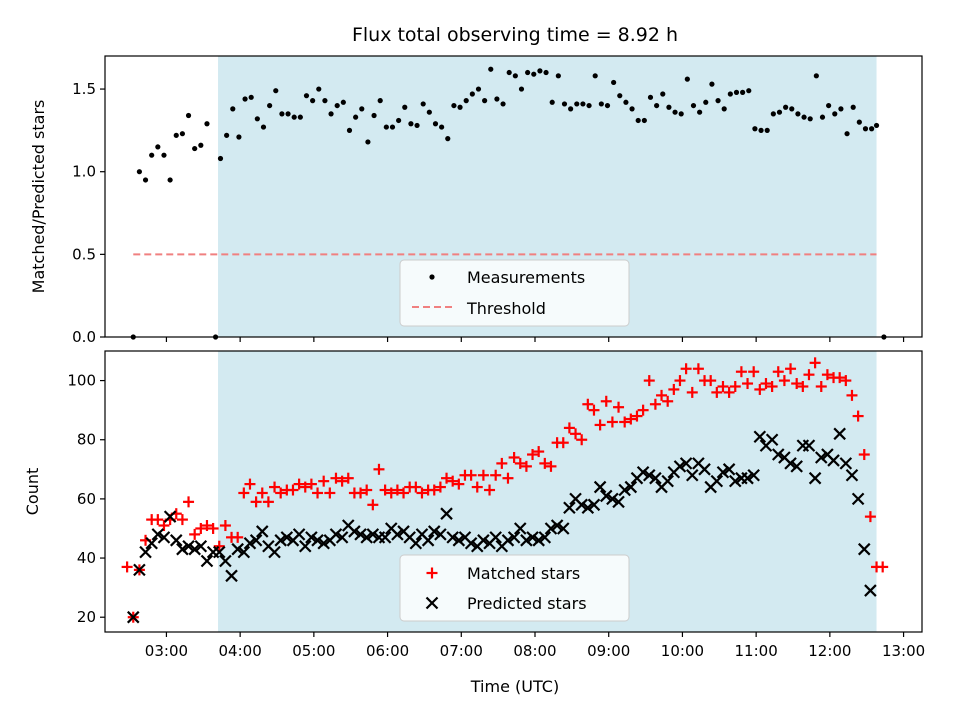 The image size is (960, 720). I want to click on bottom-y-tick-label: 20, so click(86, 617).